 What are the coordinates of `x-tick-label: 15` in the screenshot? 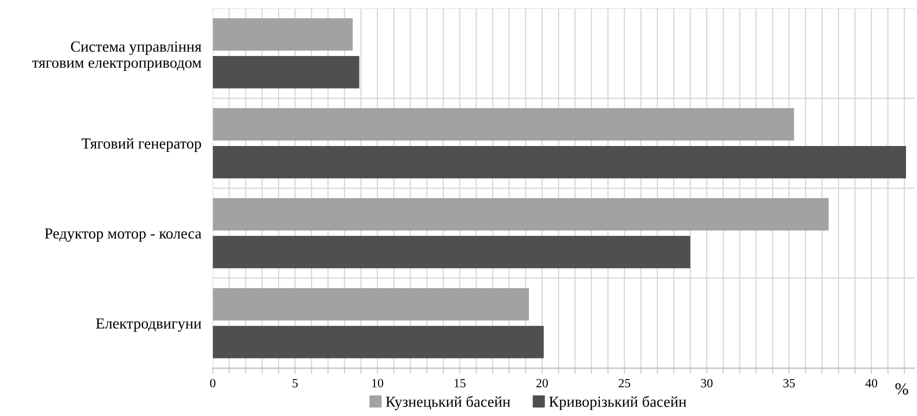 It's located at (460, 383).